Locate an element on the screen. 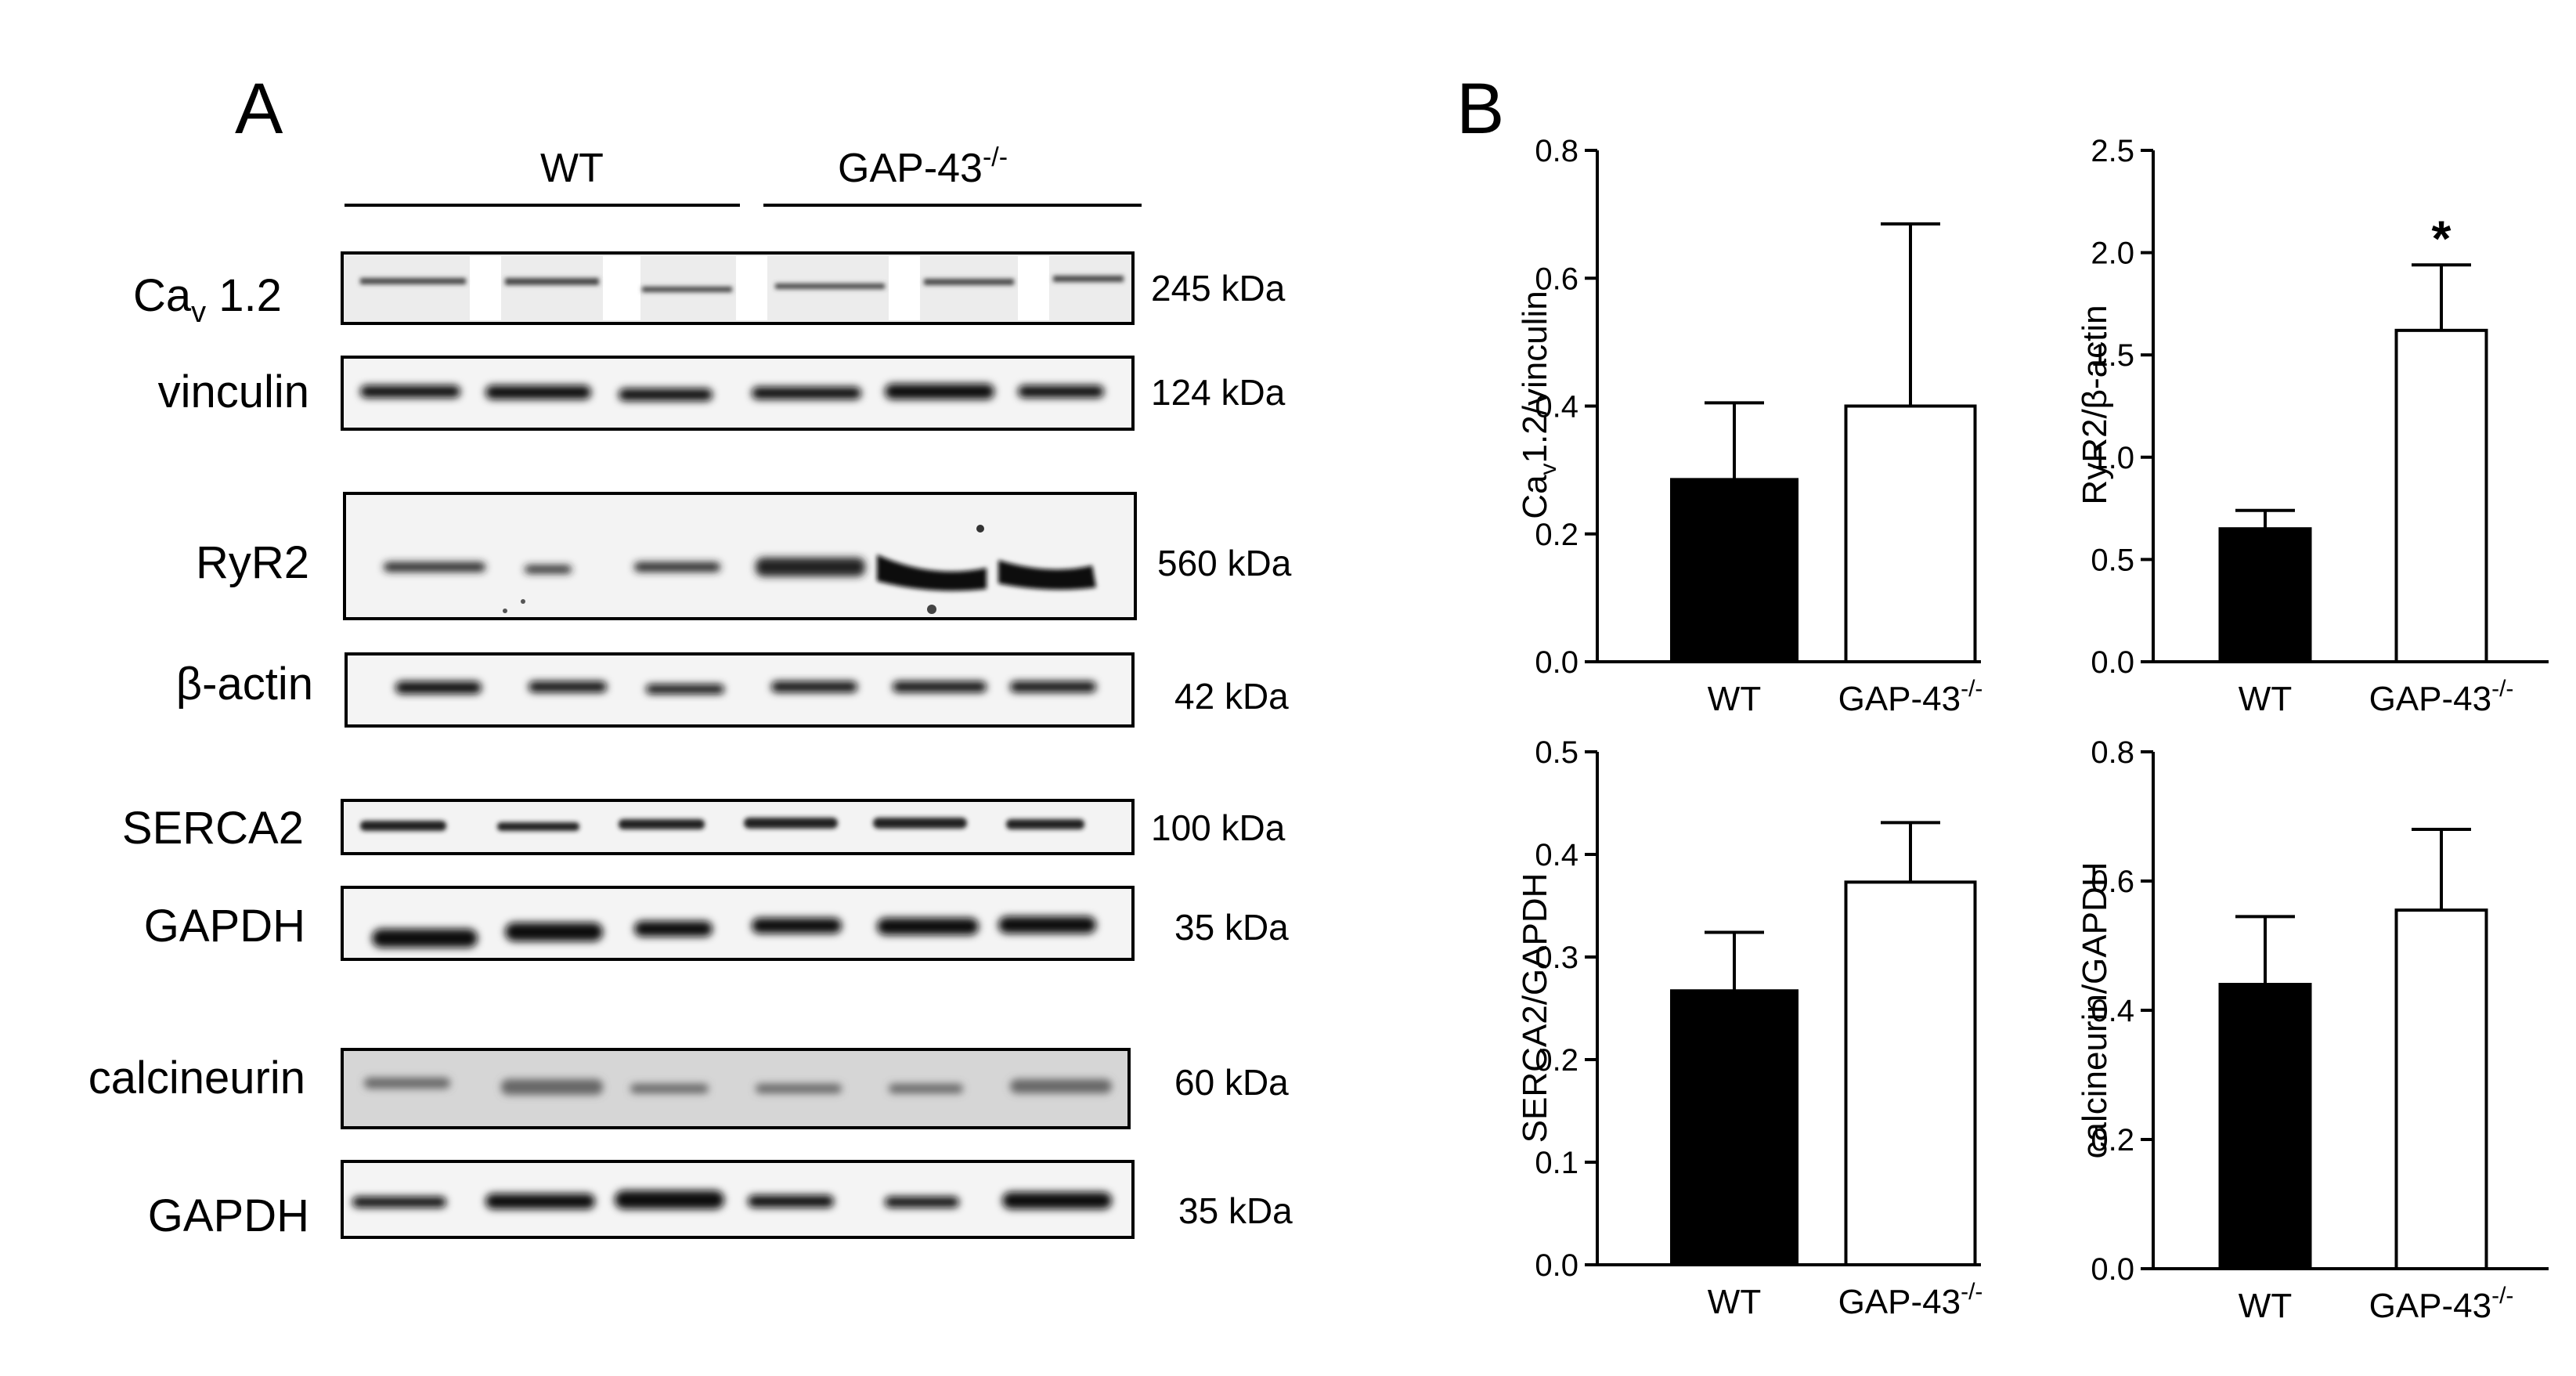 The height and width of the screenshot is (1376, 2576). y-axis-label: SERCA2/GAPDH is located at coordinates (1535, 1008).